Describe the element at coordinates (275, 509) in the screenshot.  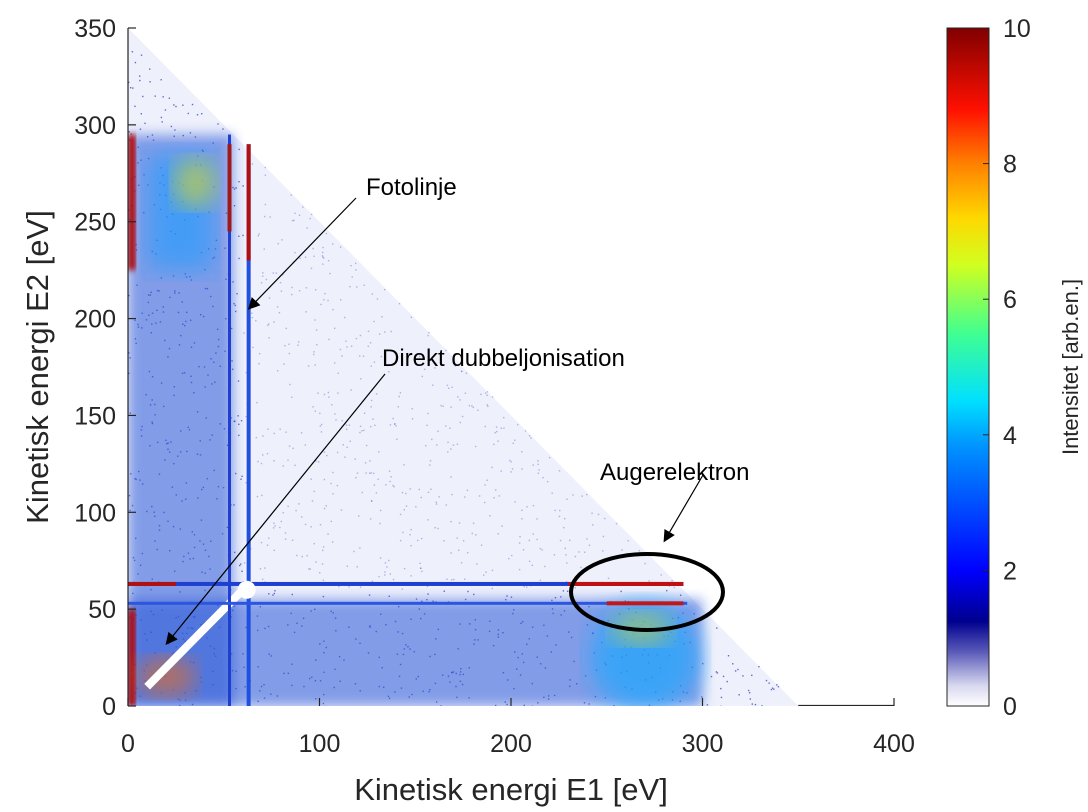
I see `annotation-arrow` at that location.